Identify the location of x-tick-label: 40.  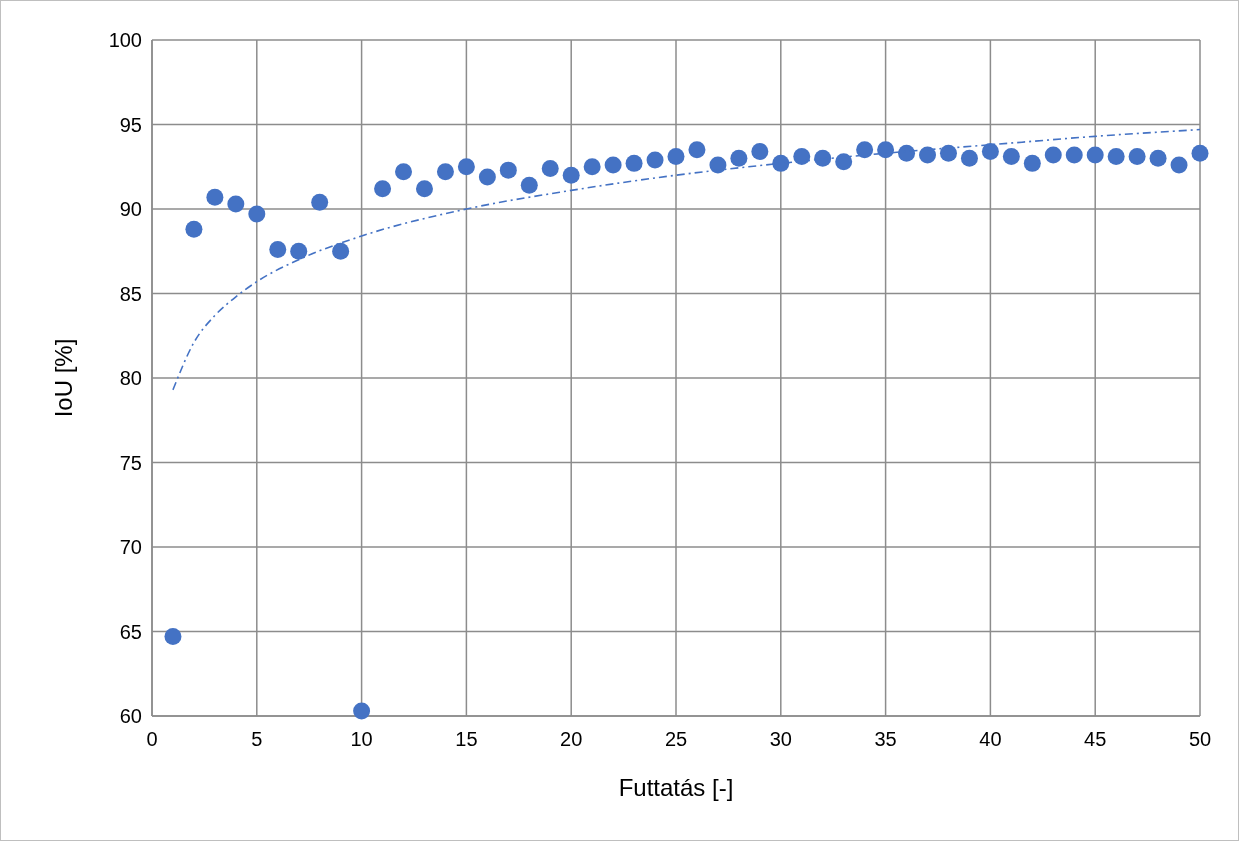
(990, 739).